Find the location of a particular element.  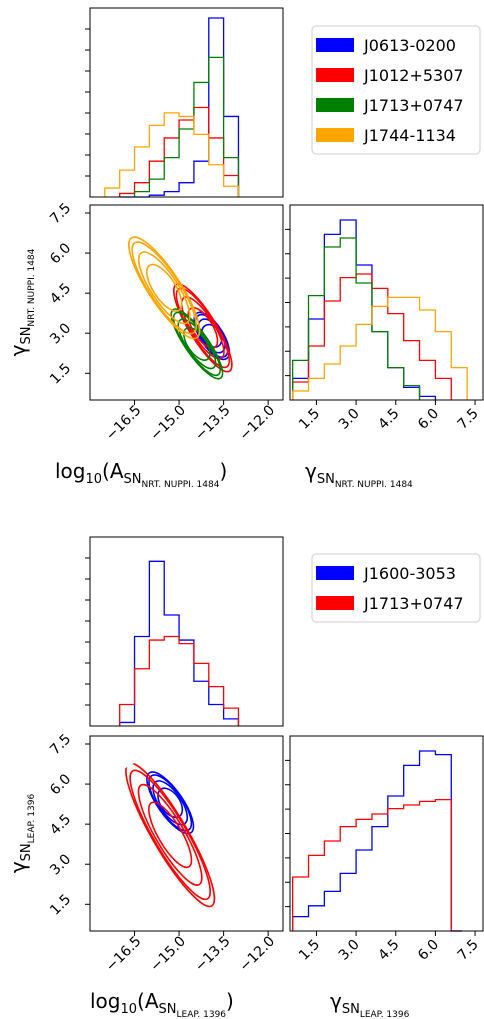

corner-1-gtick-label: 4.5 is located at coordinates (388, 419).